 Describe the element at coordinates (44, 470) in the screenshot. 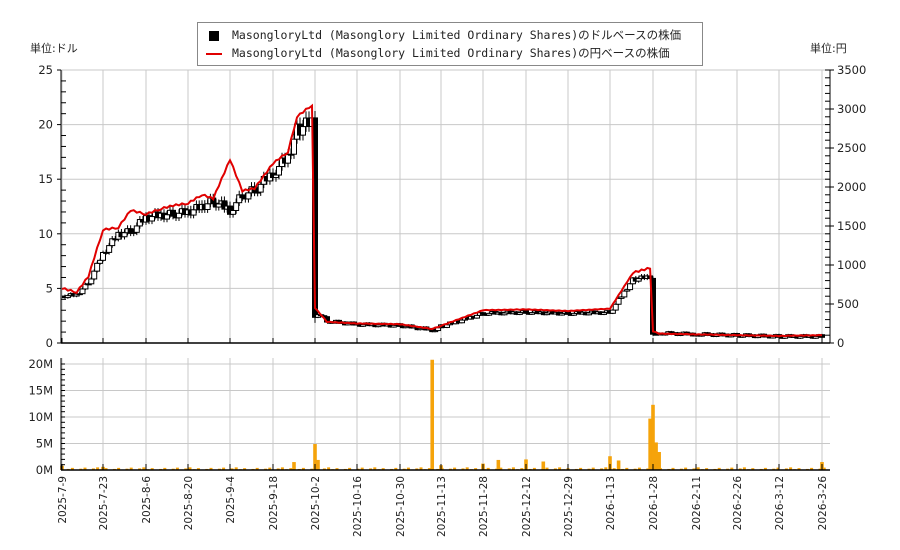

I see `svg-text: 0M` at that location.